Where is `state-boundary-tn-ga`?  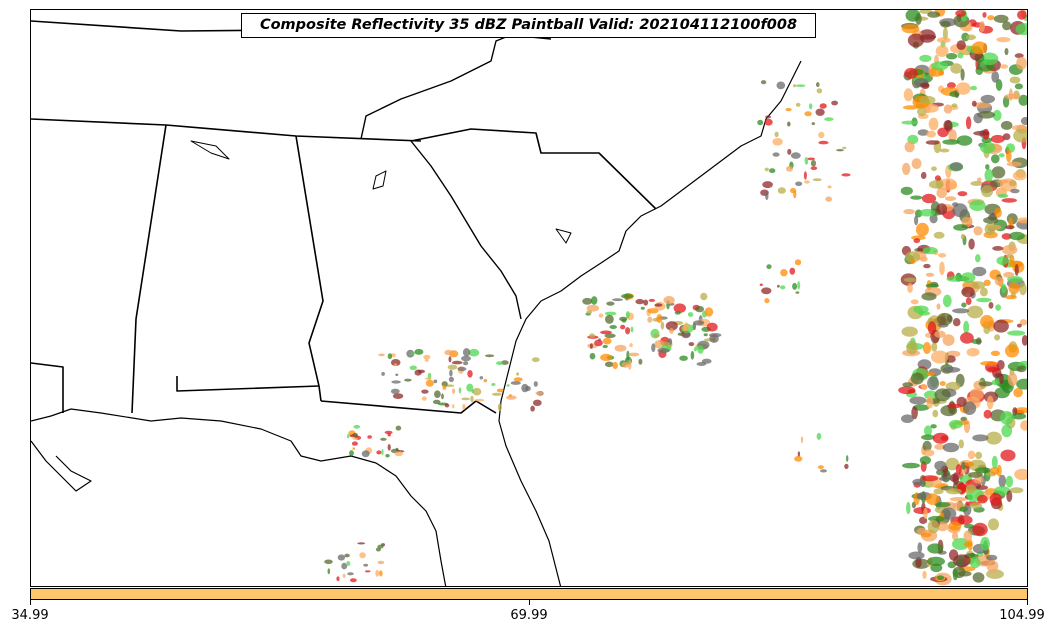
state-boundary-tn-ga is located at coordinates (149, 269).